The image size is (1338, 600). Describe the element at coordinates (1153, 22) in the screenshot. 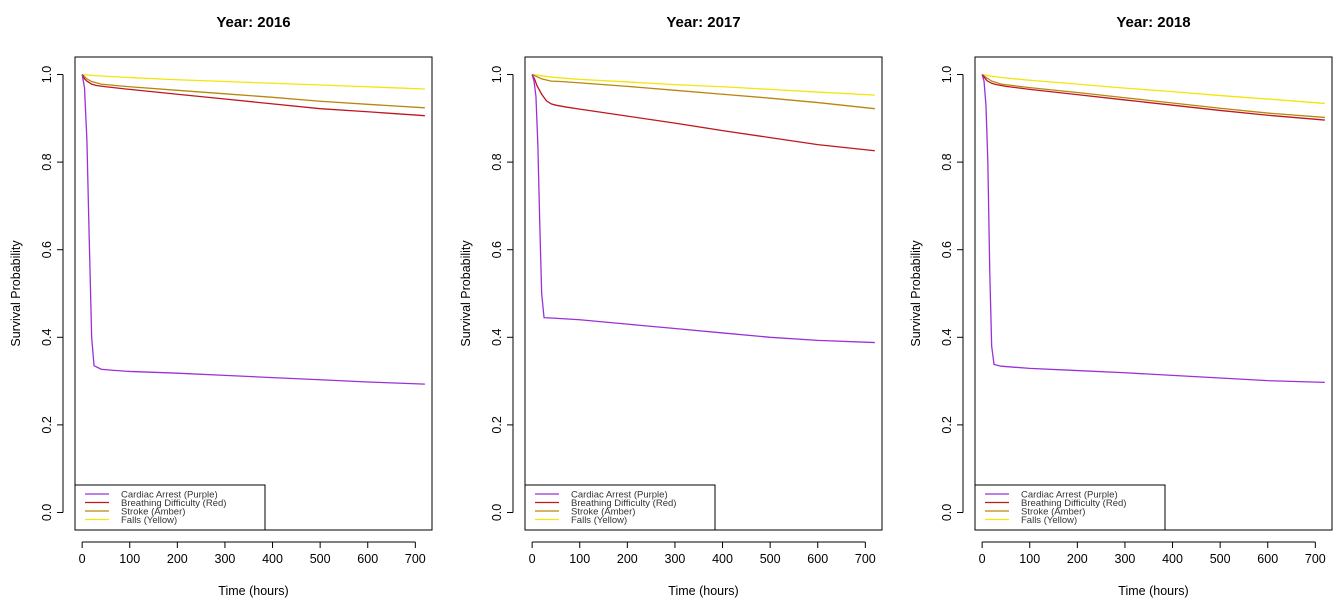

I see `chart-title: Year: 2018` at that location.